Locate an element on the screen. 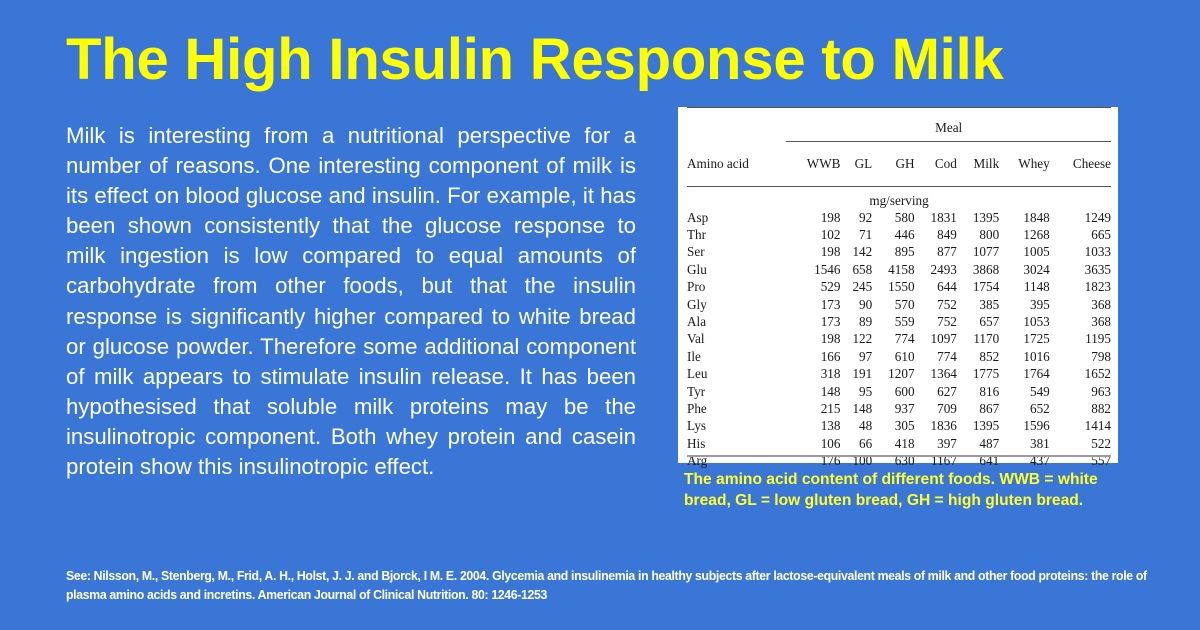 The image size is (1200, 630). table-cell: 368 is located at coordinates (1101, 304).